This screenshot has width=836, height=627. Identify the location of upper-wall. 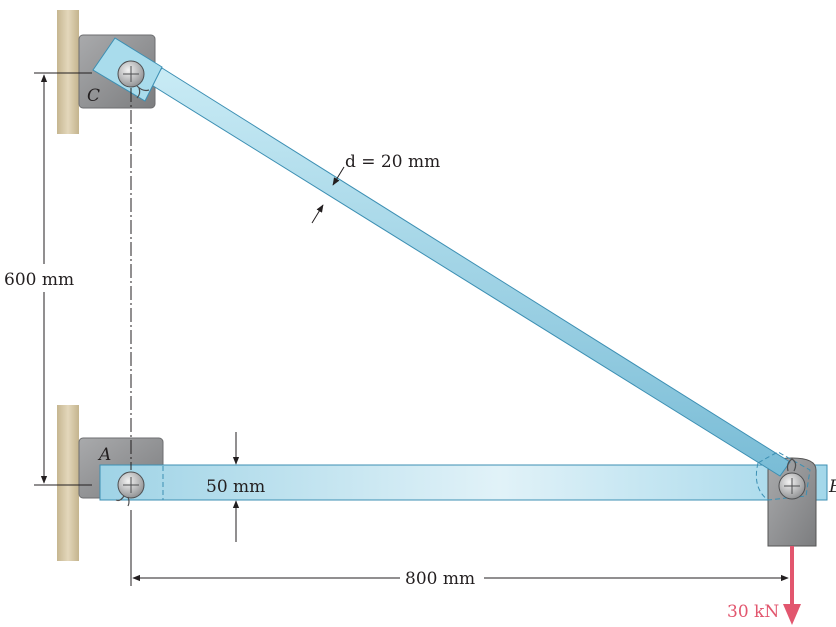
(68, 72).